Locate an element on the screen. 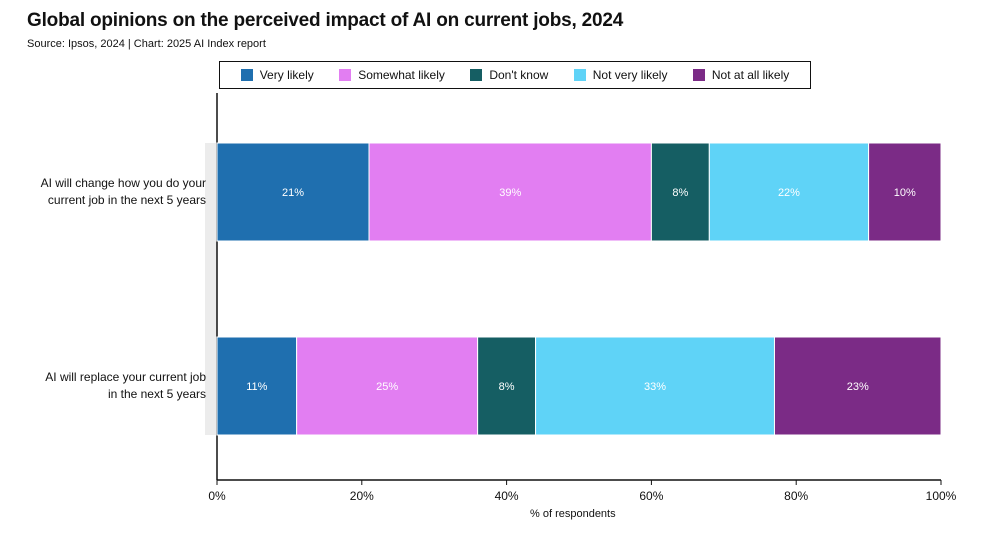  bar-data-label: 39% is located at coordinates (510, 193).